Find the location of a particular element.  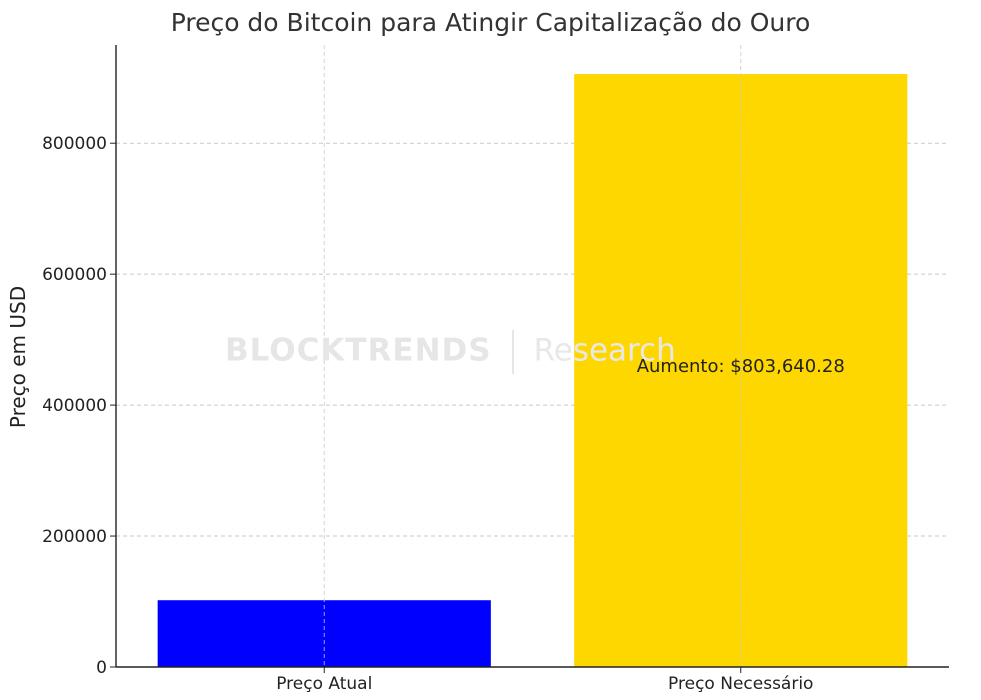

x-tick-label-0: Preço Atual is located at coordinates (324, 684).